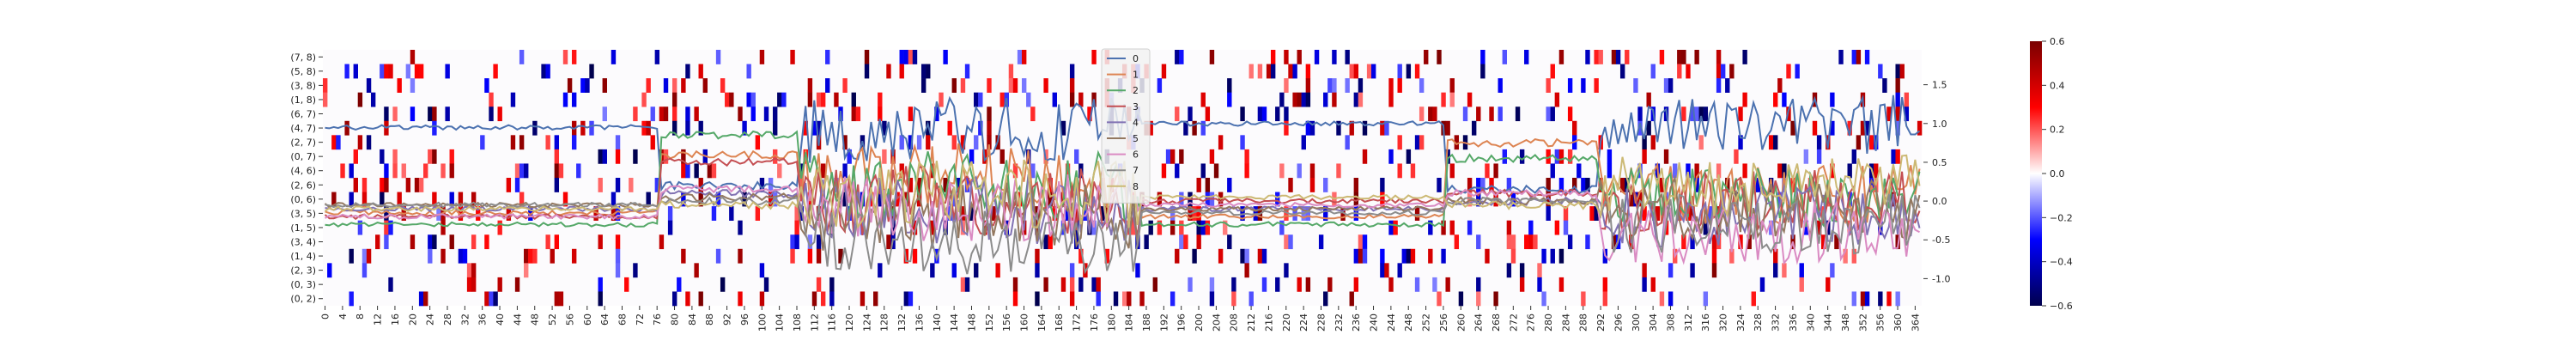 The image size is (2576, 347). I want to click on x-tick-label: 312, so click(1689, 323).